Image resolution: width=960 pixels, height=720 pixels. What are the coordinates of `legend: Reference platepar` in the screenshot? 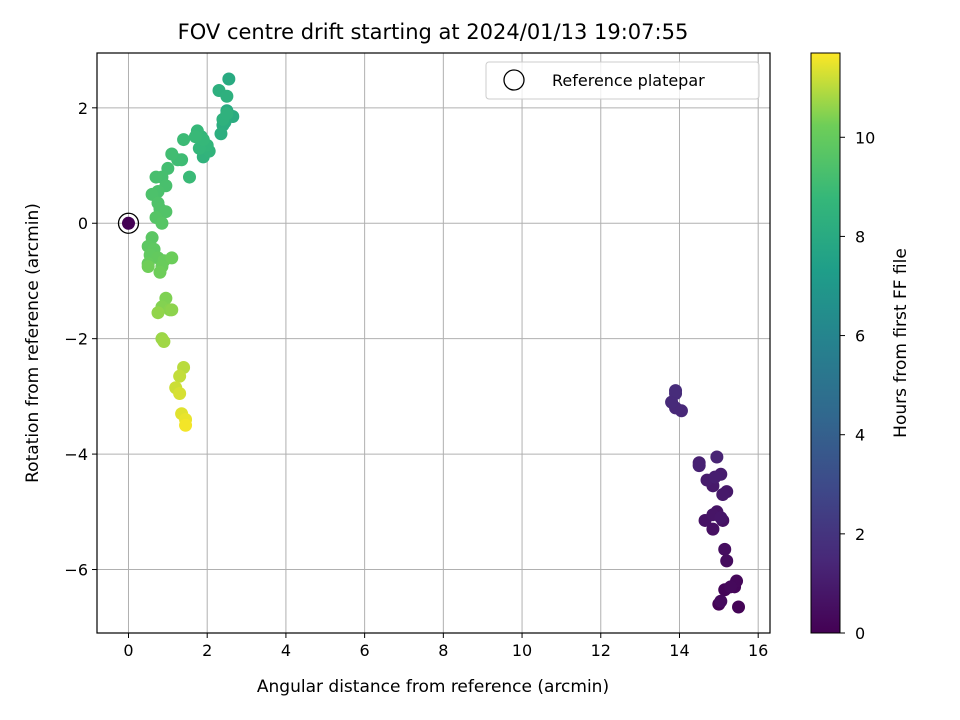 It's located at (622, 80).